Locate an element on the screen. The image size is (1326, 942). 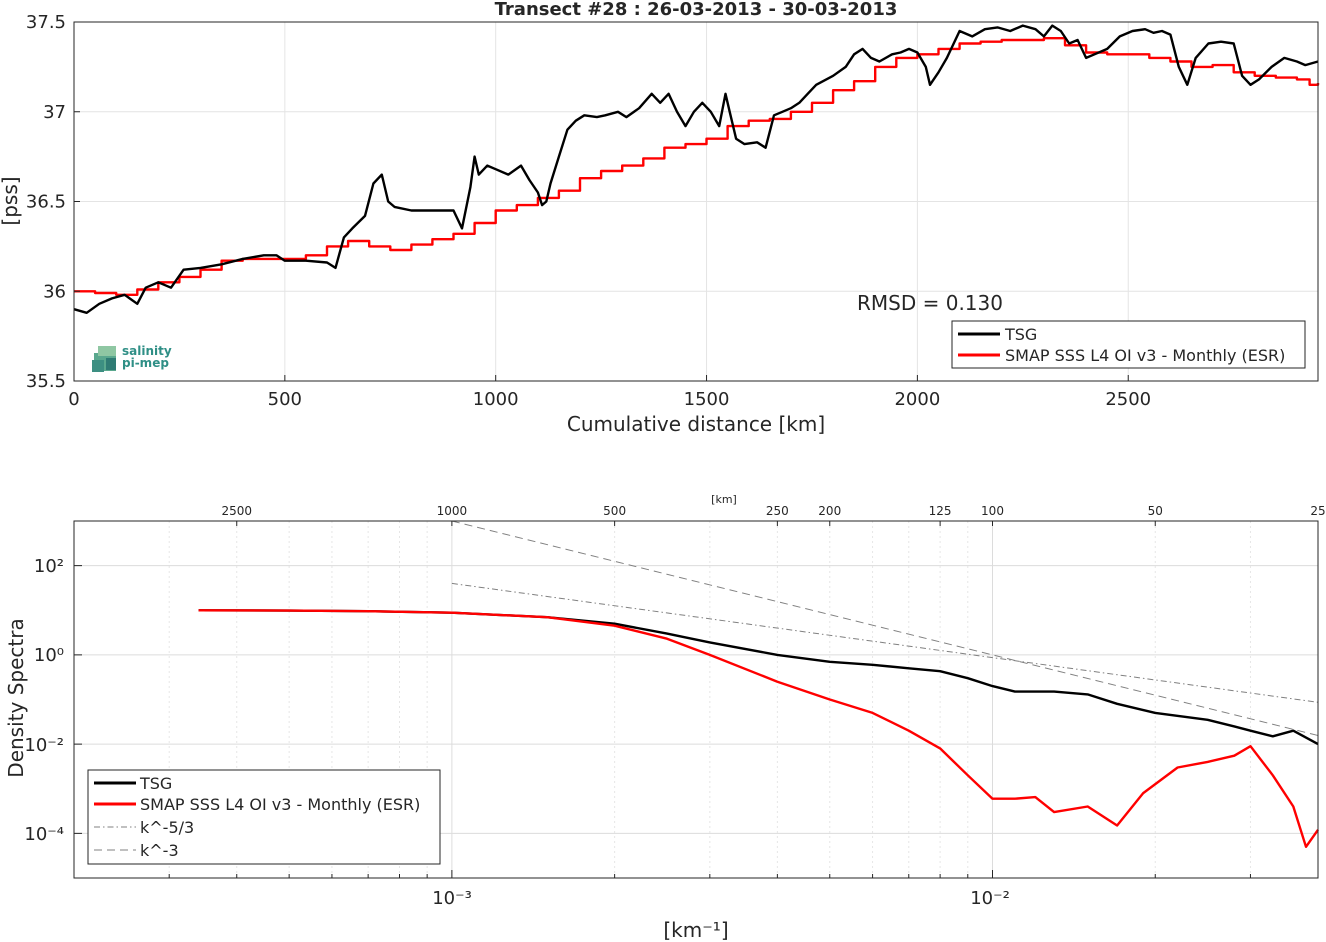
bottom-legend-label-k53: k^-5/3 is located at coordinates (167, 827).